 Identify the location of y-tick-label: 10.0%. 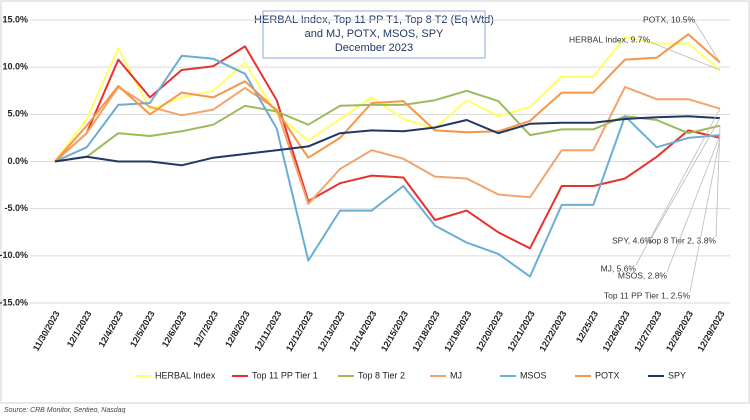
(15, 67).